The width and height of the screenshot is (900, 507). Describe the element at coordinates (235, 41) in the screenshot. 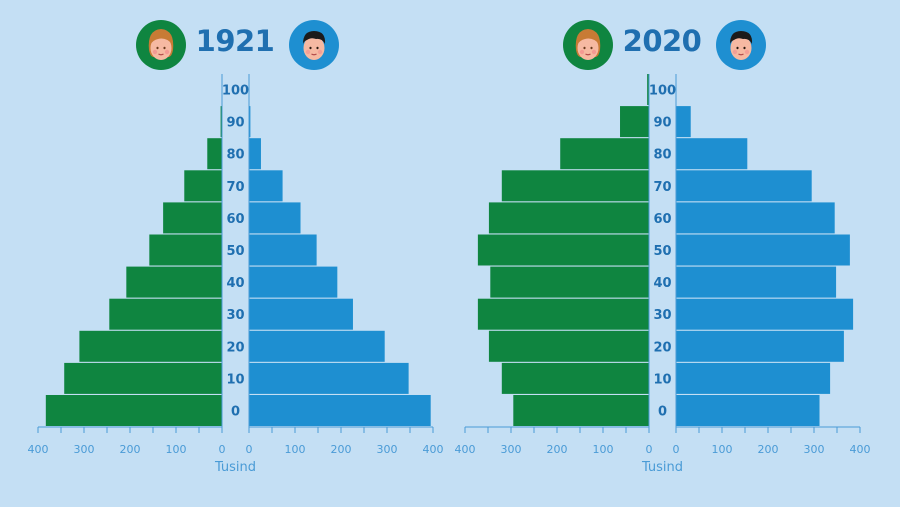

I see `chart-title: 1921` at that location.